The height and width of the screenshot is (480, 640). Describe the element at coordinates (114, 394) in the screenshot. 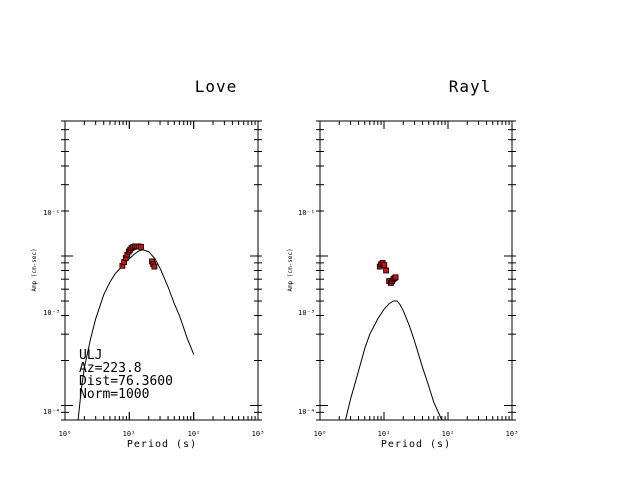

I see `station-norm: Norm=1000` at that location.